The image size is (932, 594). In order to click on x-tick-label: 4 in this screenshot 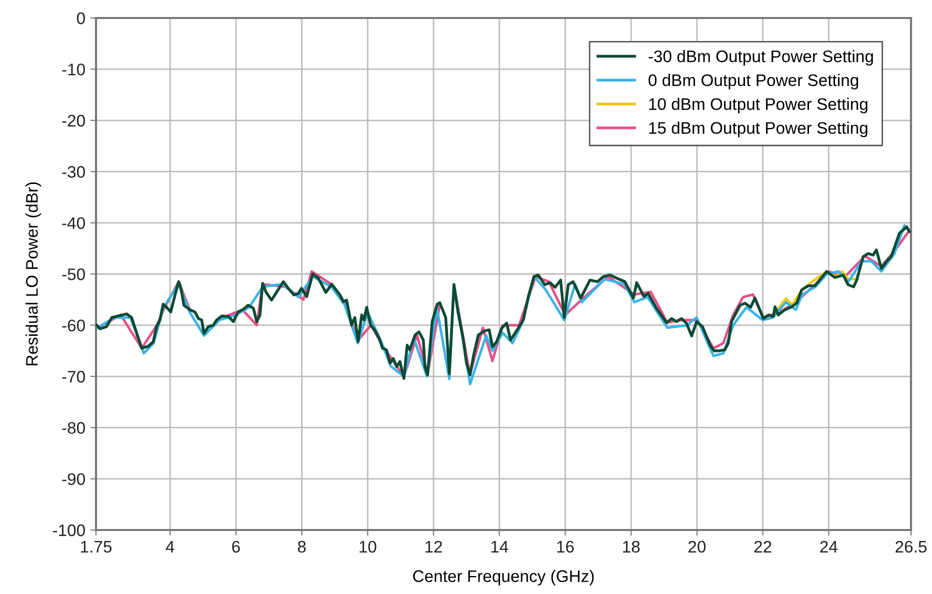, I will do `click(170, 546)`.